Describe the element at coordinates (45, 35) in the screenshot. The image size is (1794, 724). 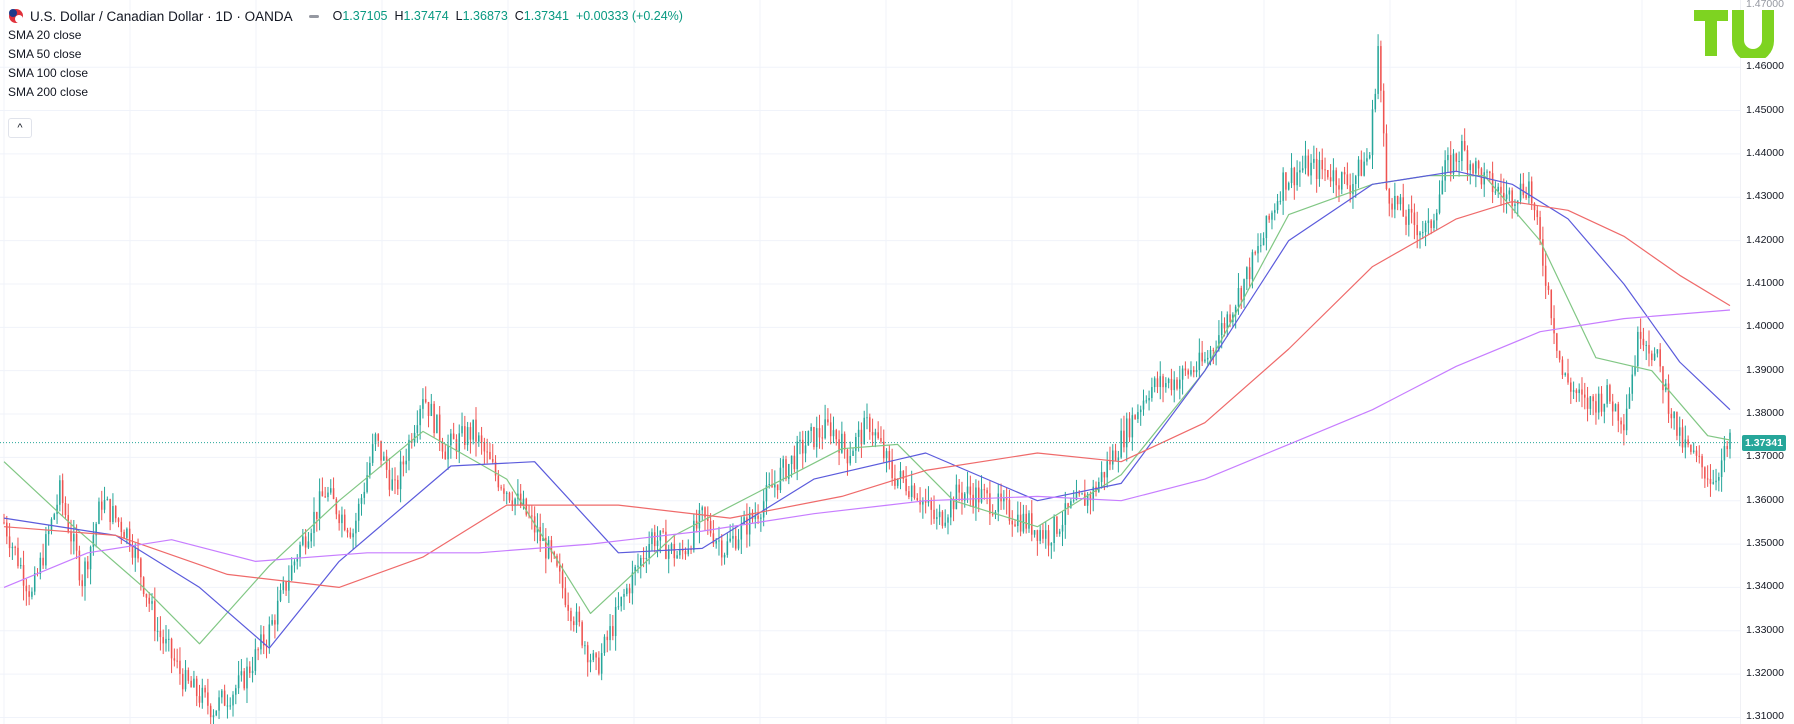
I see `indicator-sma20: SMA 20 close` at that location.